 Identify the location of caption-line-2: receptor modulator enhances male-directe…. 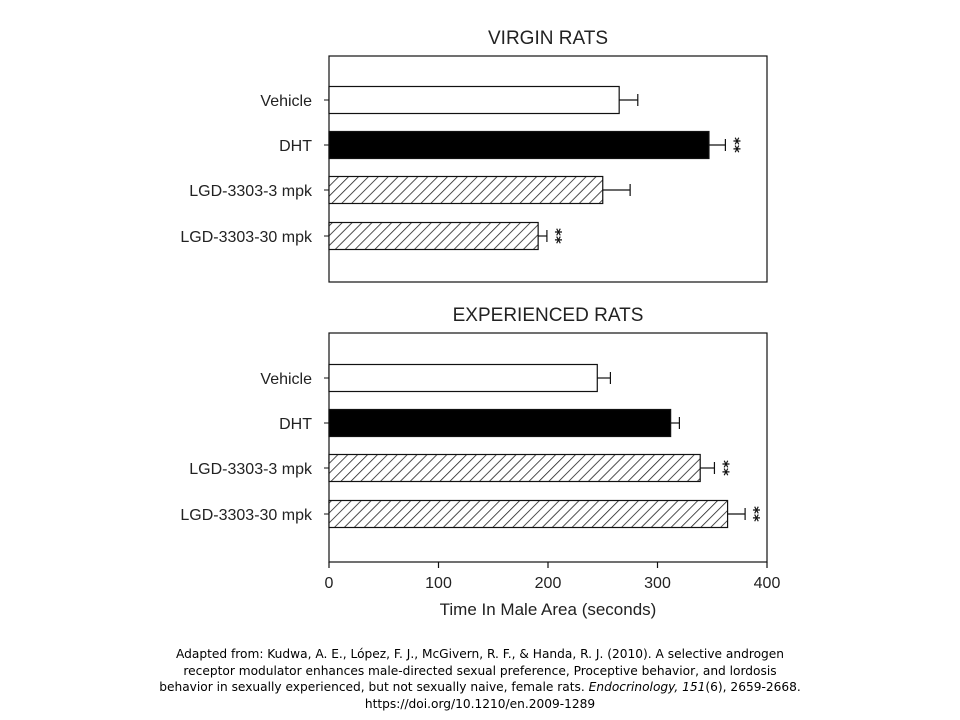
(480, 670).